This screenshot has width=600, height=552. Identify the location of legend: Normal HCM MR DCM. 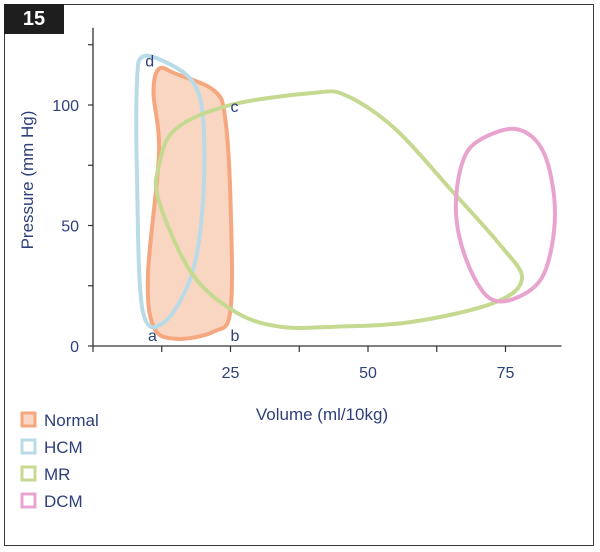
(59, 461).